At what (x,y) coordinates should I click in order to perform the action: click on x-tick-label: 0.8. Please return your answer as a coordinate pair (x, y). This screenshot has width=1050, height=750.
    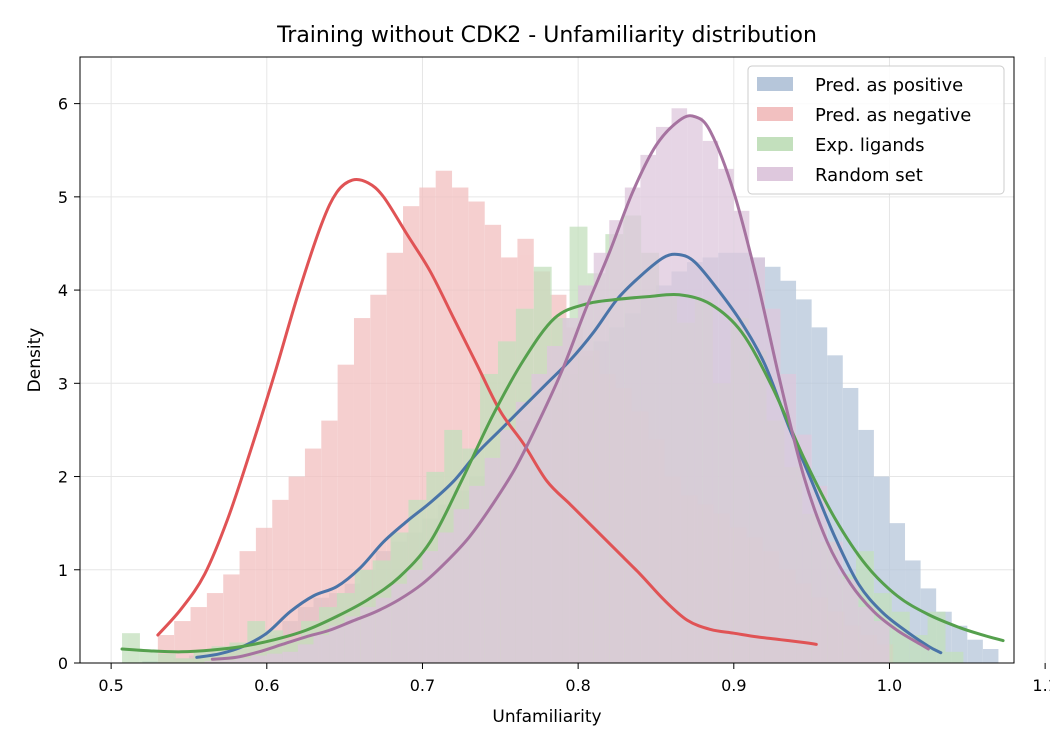
    Looking at the image, I should click on (577, 685).